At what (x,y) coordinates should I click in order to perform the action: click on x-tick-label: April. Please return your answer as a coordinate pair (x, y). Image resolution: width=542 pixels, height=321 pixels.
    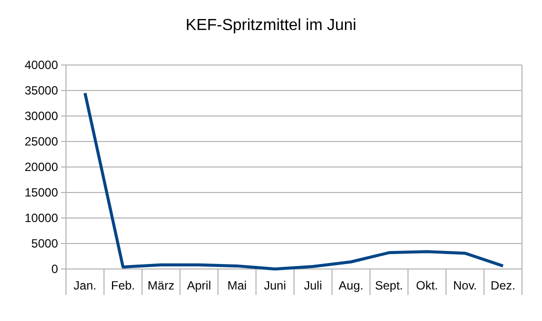
    Looking at the image, I should click on (199, 285).